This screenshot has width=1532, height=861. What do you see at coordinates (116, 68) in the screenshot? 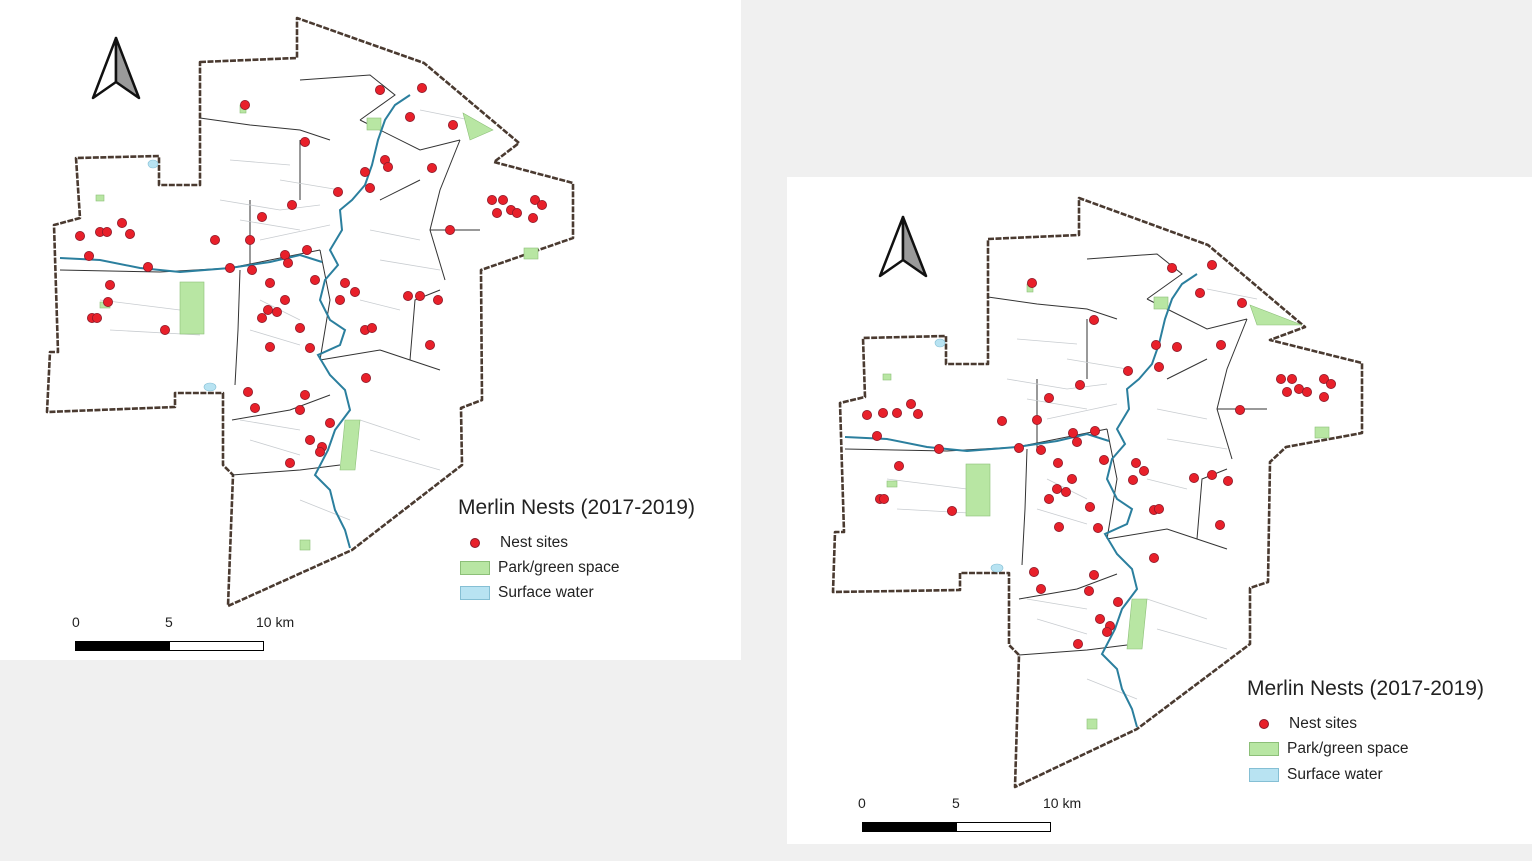
I see `north-arrow-icon` at bounding box center [116, 68].